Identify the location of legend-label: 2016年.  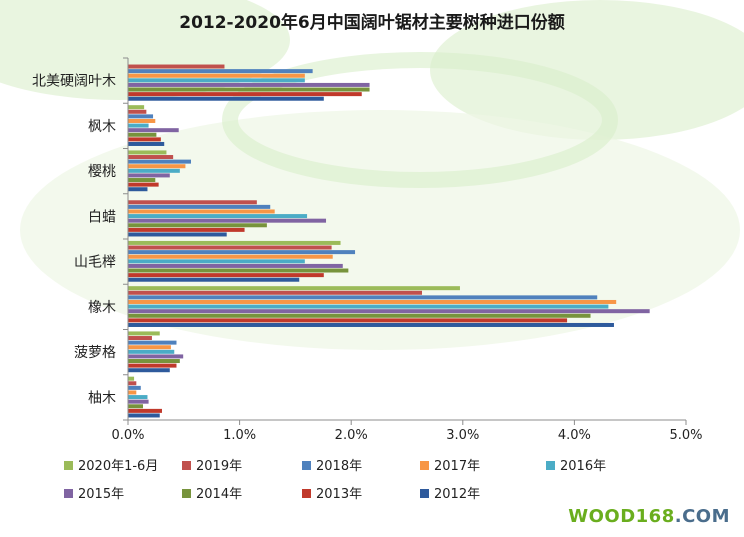
(583, 466).